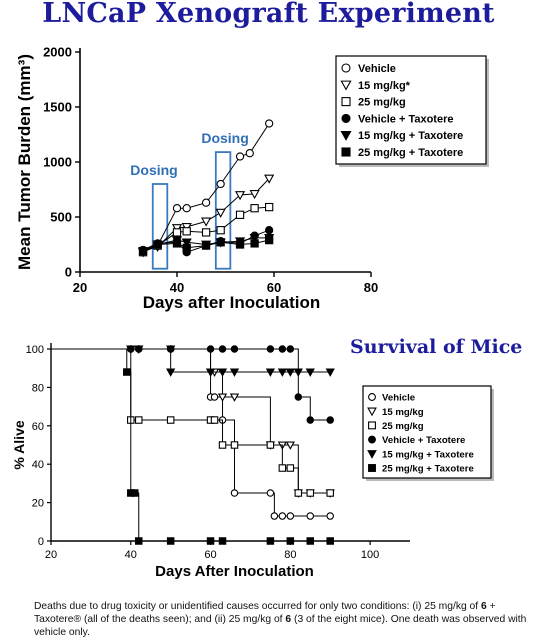  I want to click on page-title: LNCaP Xenograft Experiment, so click(268, 14).